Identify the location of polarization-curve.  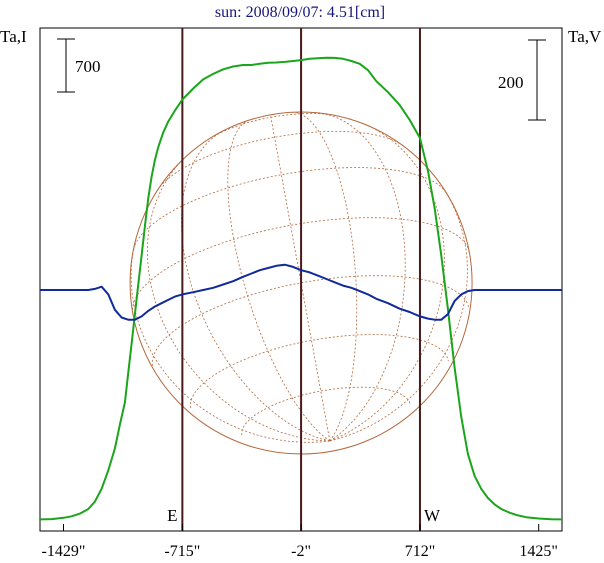
(301, 292).